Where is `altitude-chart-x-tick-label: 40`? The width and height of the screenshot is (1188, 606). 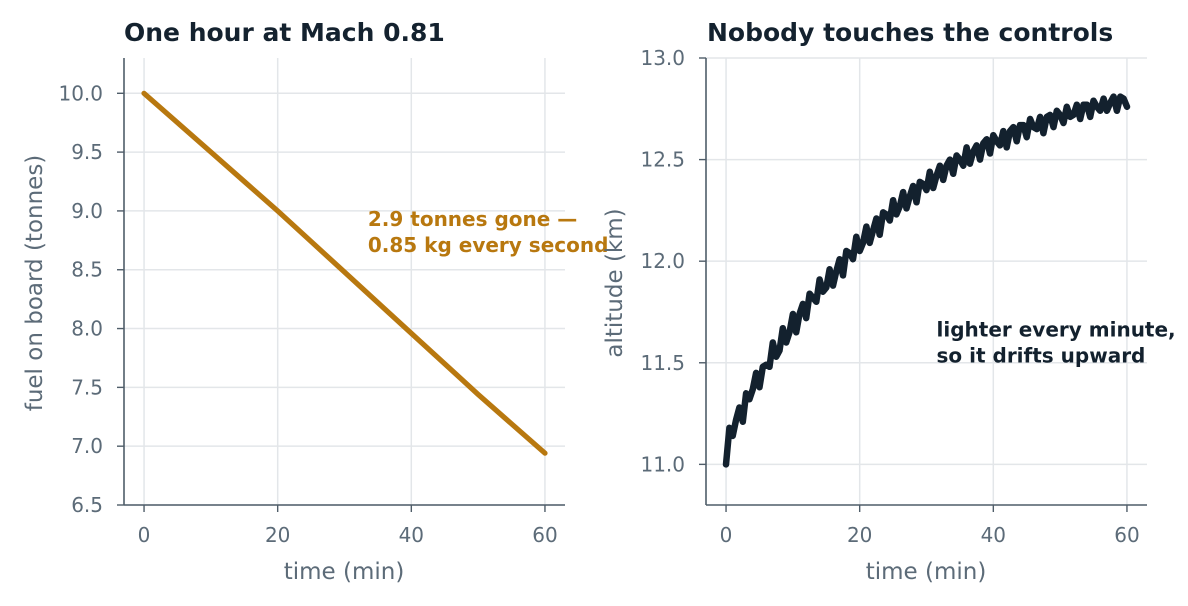 altitude-chart-x-tick-label: 40 is located at coordinates (993, 535).